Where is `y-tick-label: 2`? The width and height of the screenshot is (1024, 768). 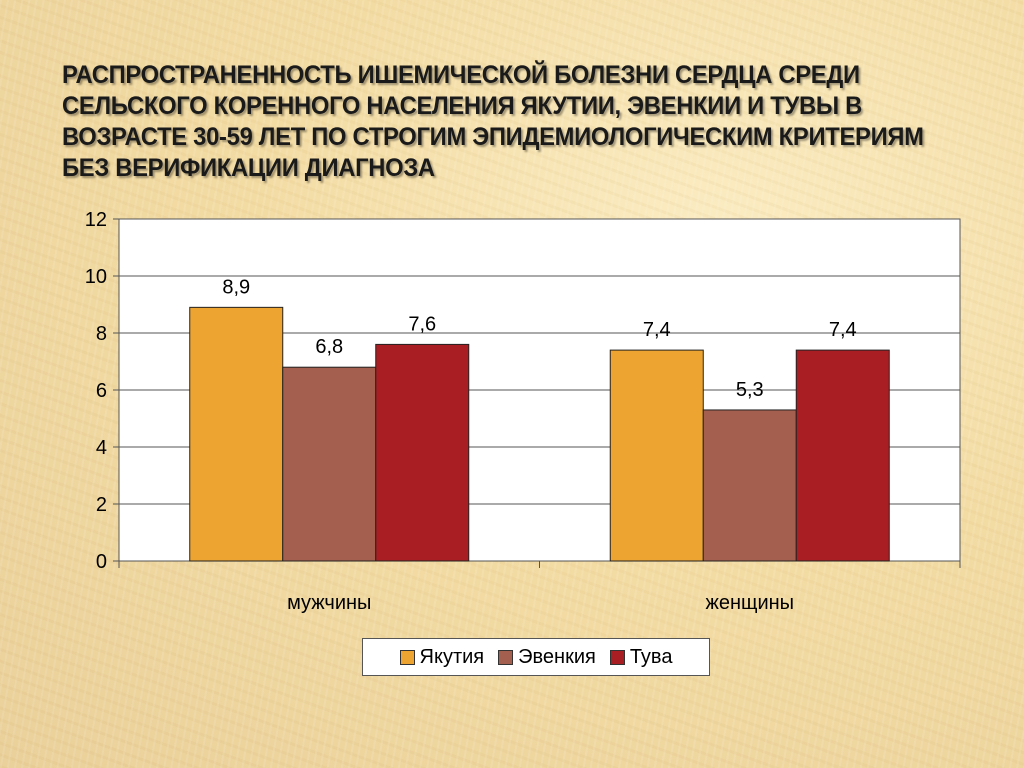 y-tick-label: 2 is located at coordinates (101, 505).